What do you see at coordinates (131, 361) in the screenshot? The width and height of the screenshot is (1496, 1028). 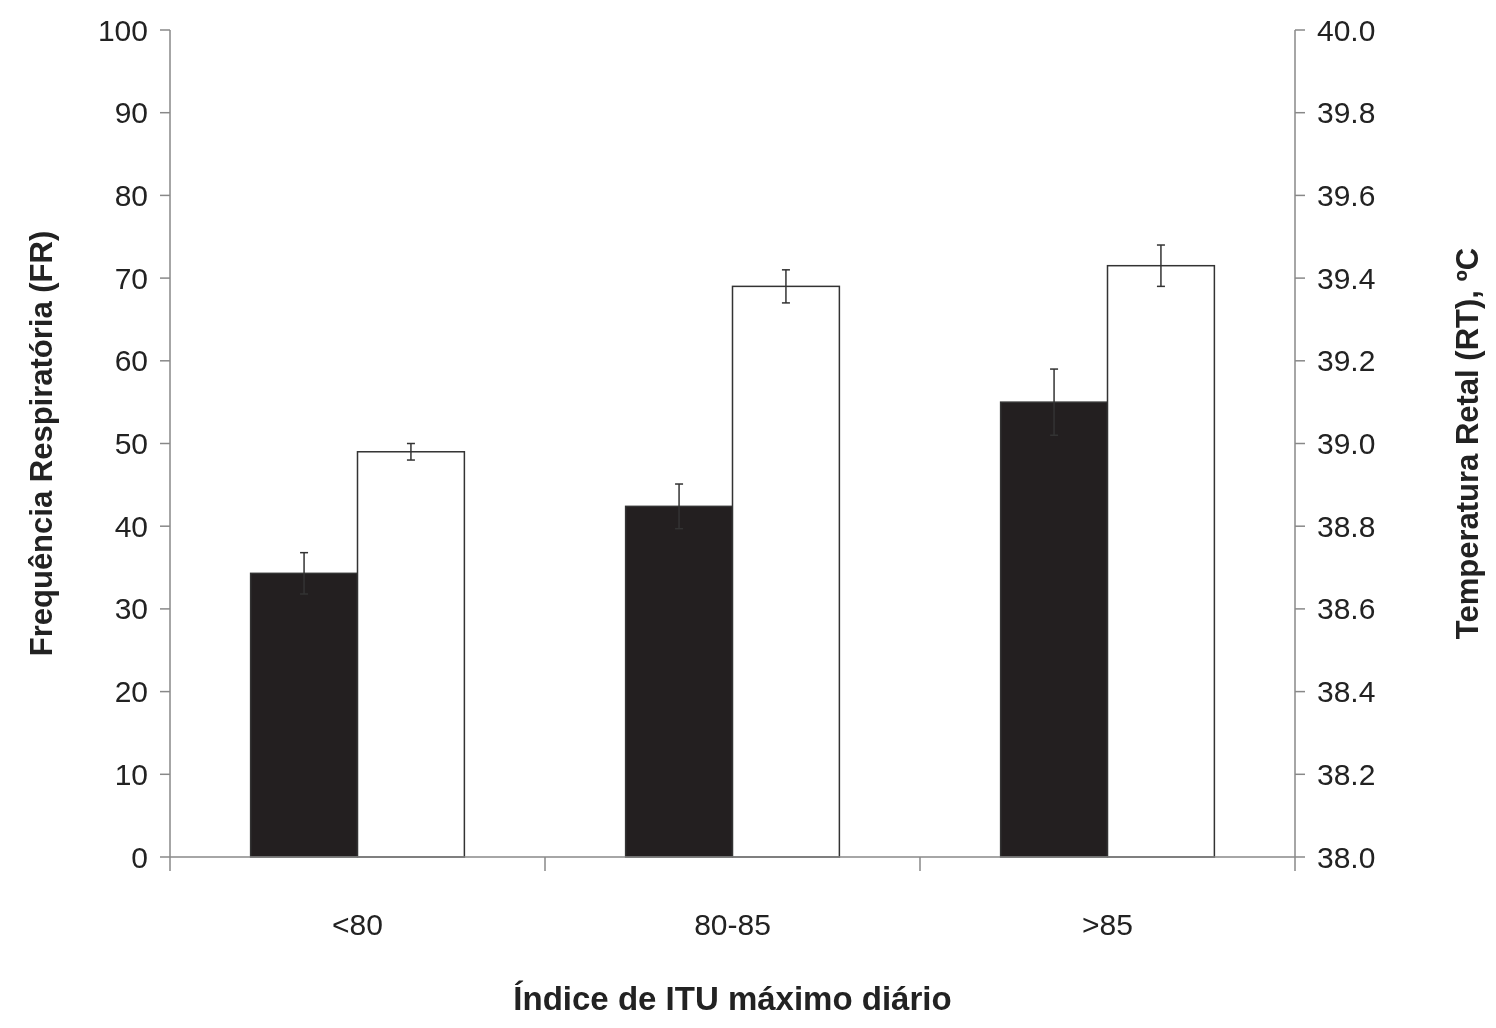 I see `y-tick-label: 60` at bounding box center [131, 361].